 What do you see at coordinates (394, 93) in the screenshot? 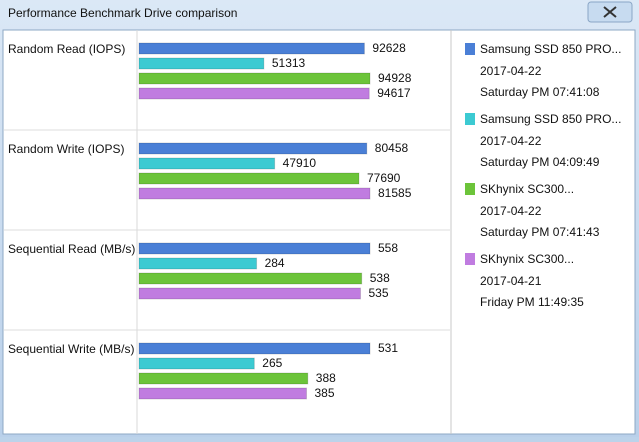
I see `value-label: 94617` at bounding box center [394, 93].